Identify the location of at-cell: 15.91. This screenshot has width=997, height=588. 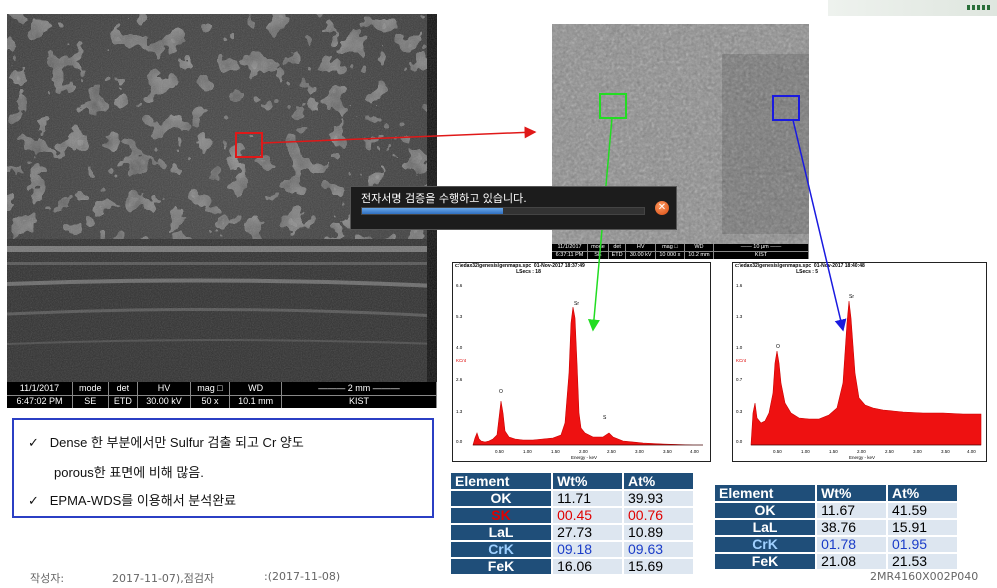
(922, 527).